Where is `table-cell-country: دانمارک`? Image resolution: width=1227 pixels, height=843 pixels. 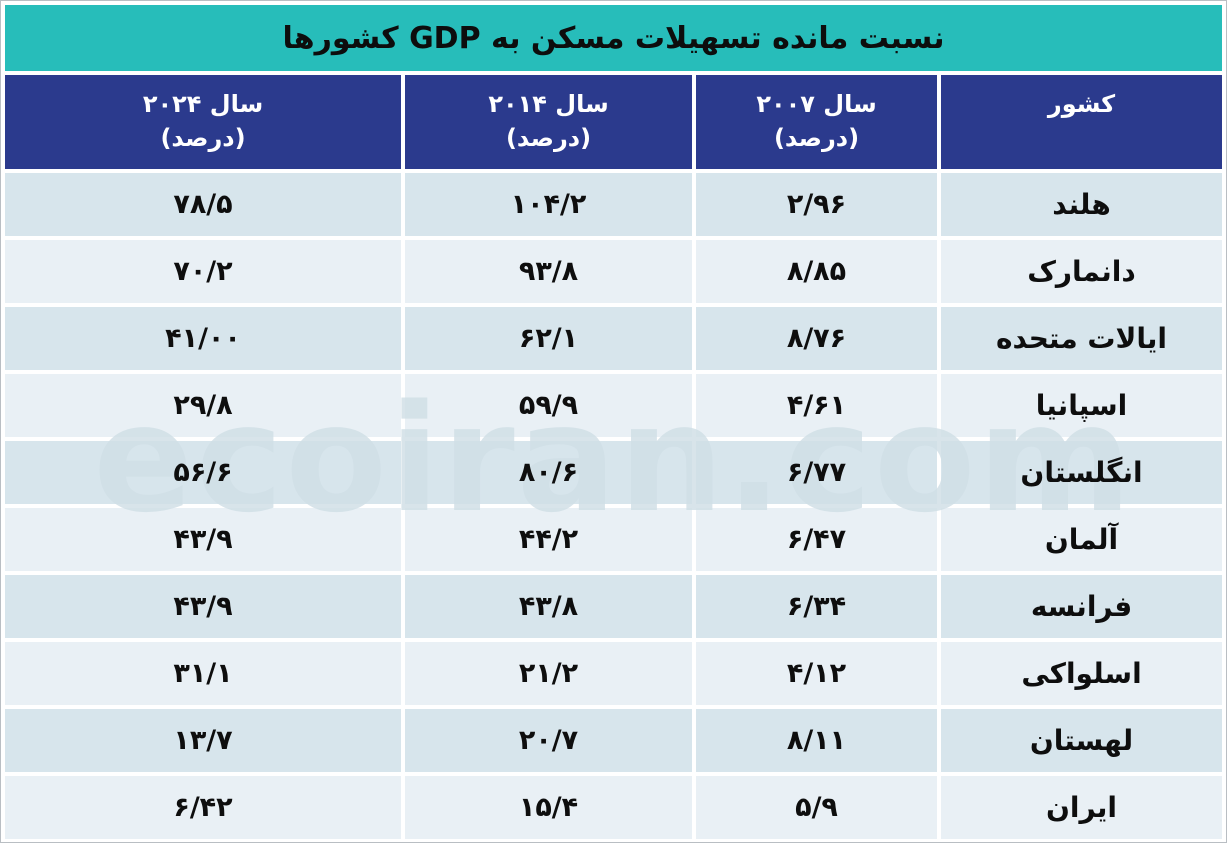
table-cell-country: دانمارک is located at coordinates (1081, 271).